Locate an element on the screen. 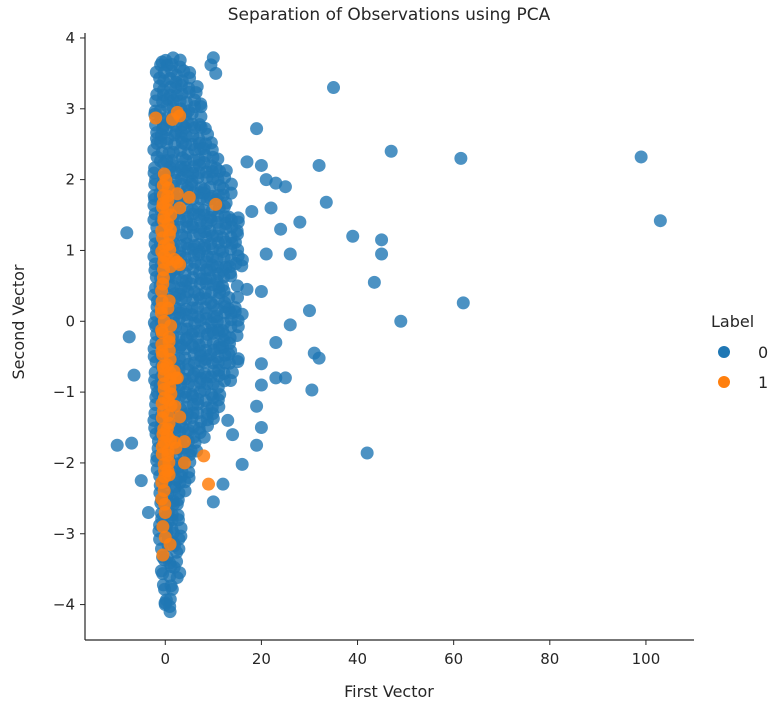 The image size is (776, 702). y-tick-label: −3 is located at coordinates (64, 534).